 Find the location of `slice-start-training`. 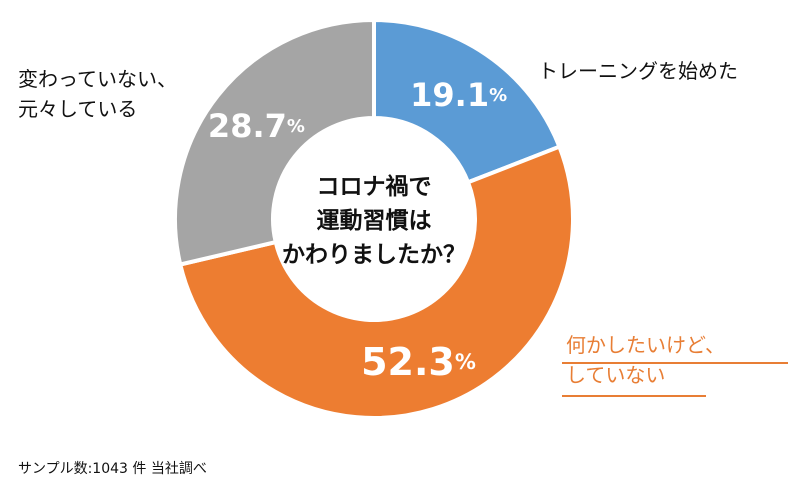

slice-start-training is located at coordinates (467, 101).